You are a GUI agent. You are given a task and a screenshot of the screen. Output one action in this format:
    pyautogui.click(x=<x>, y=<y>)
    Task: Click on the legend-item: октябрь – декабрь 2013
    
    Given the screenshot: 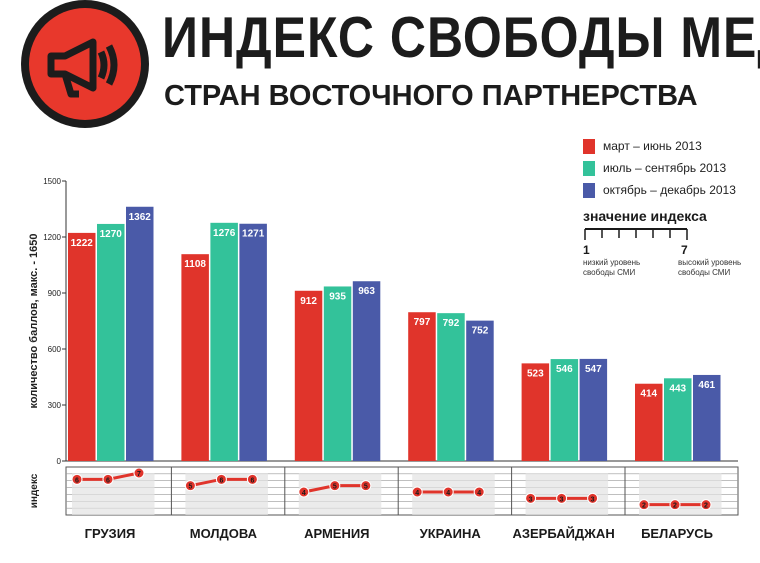 What is the action you would take?
    pyautogui.click(x=659, y=190)
    